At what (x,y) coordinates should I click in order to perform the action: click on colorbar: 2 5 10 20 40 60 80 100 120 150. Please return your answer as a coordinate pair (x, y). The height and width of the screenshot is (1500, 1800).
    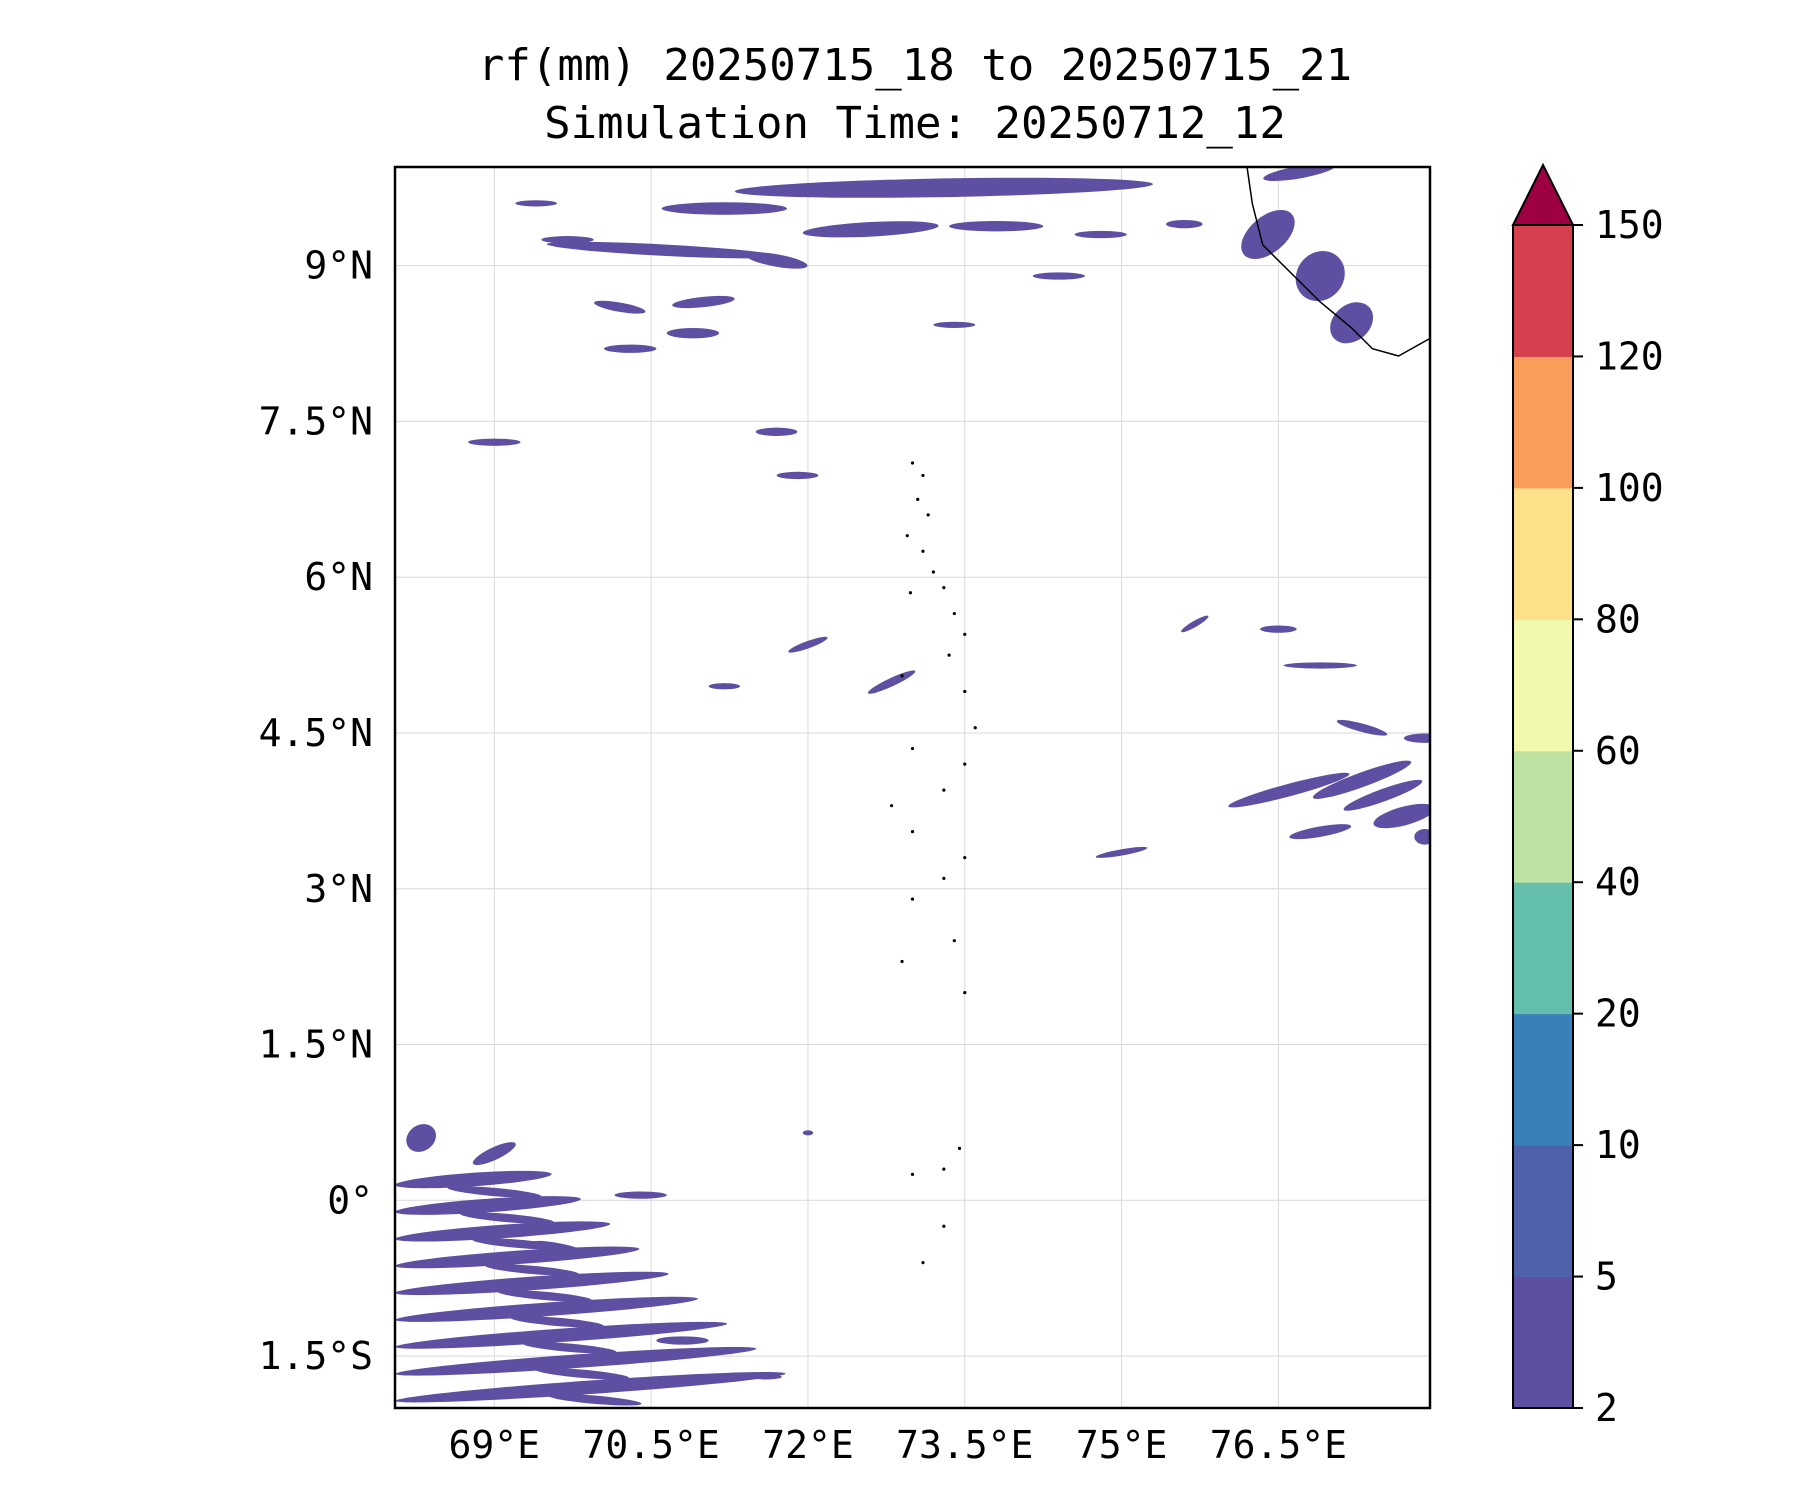
    Looking at the image, I should click on (1587, 796).